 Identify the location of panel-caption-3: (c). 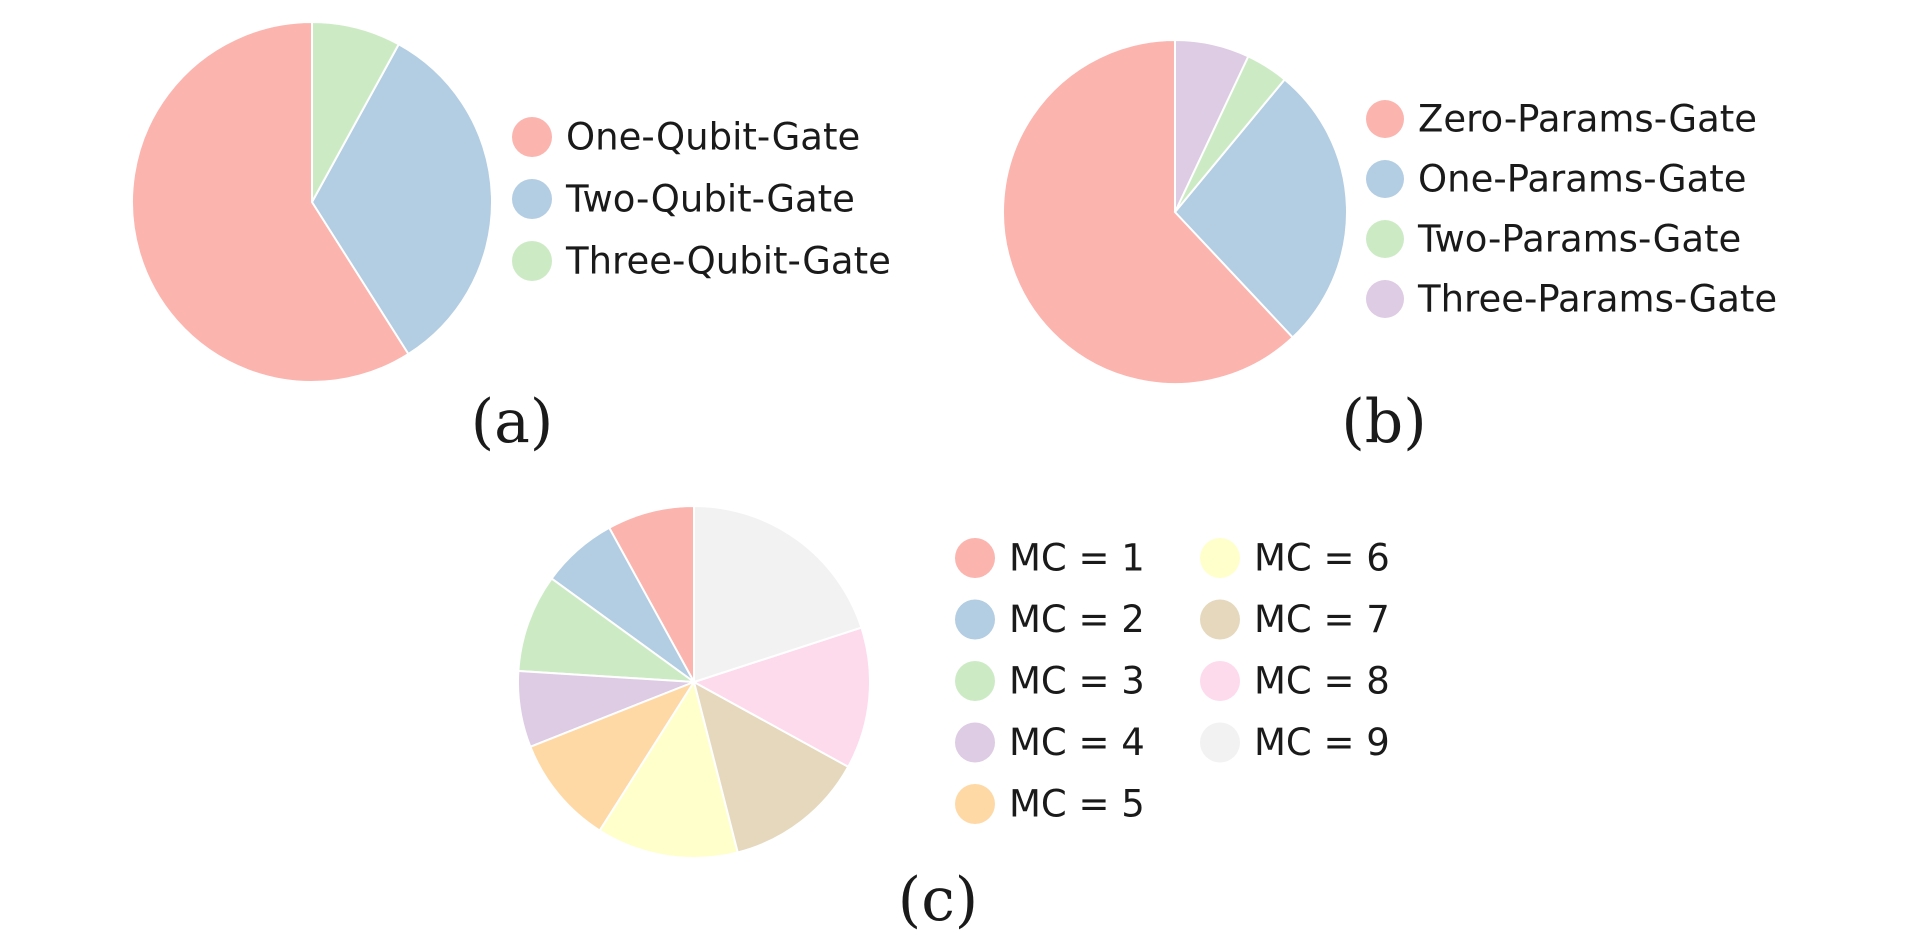
(938, 900).